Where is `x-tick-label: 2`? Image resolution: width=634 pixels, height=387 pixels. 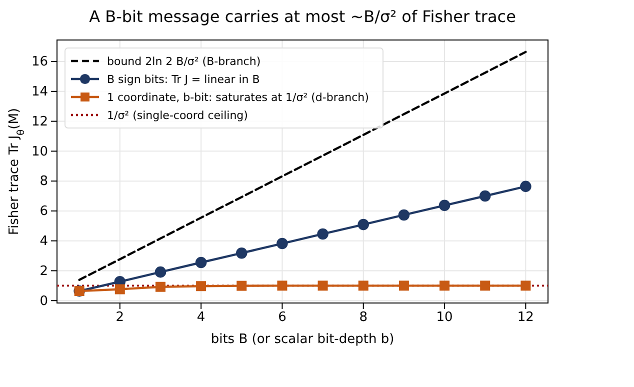 x-tick-label: 2 is located at coordinates (120, 318).